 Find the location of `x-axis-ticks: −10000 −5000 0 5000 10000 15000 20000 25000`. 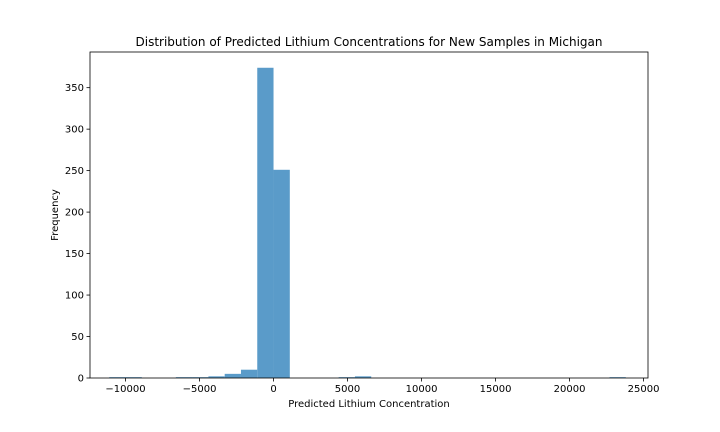

x-axis-ticks: −10000 −5000 0 5000 10000 15000 20000 25000 is located at coordinates (382, 386).